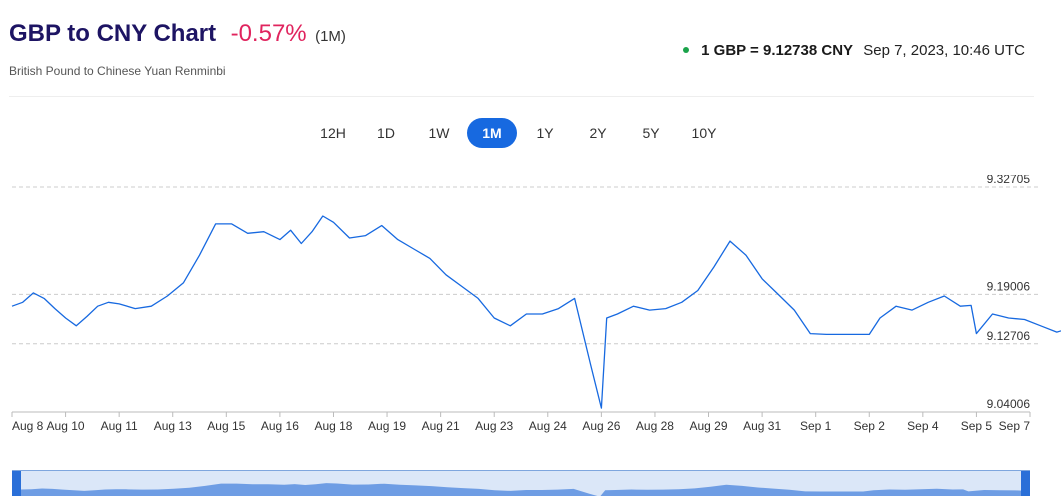  I want to click on tab-1m: 1M, so click(492, 133).